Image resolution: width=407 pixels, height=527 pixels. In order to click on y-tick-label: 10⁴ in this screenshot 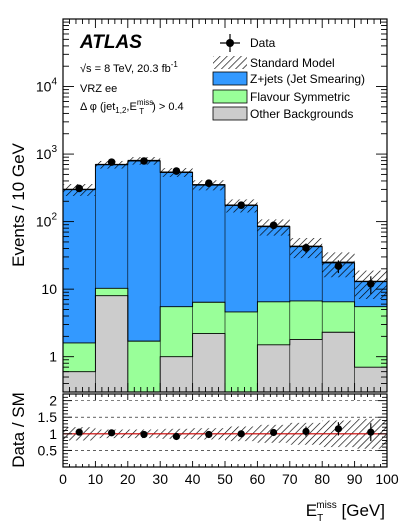, I will do `click(47, 86)`.